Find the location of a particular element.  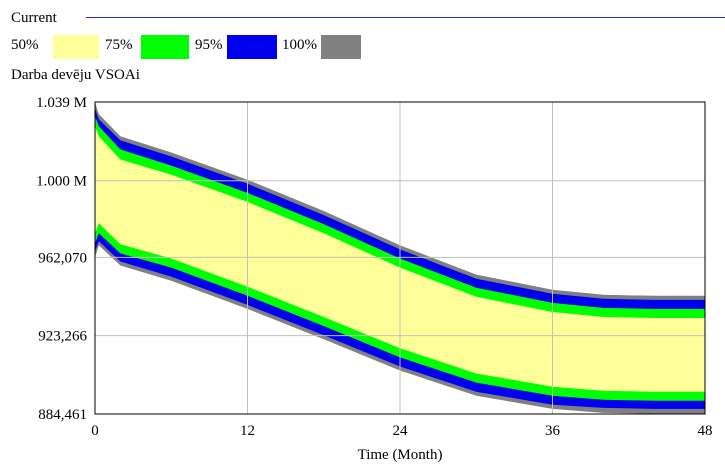

x-tick-label: 12 is located at coordinates (247, 431).